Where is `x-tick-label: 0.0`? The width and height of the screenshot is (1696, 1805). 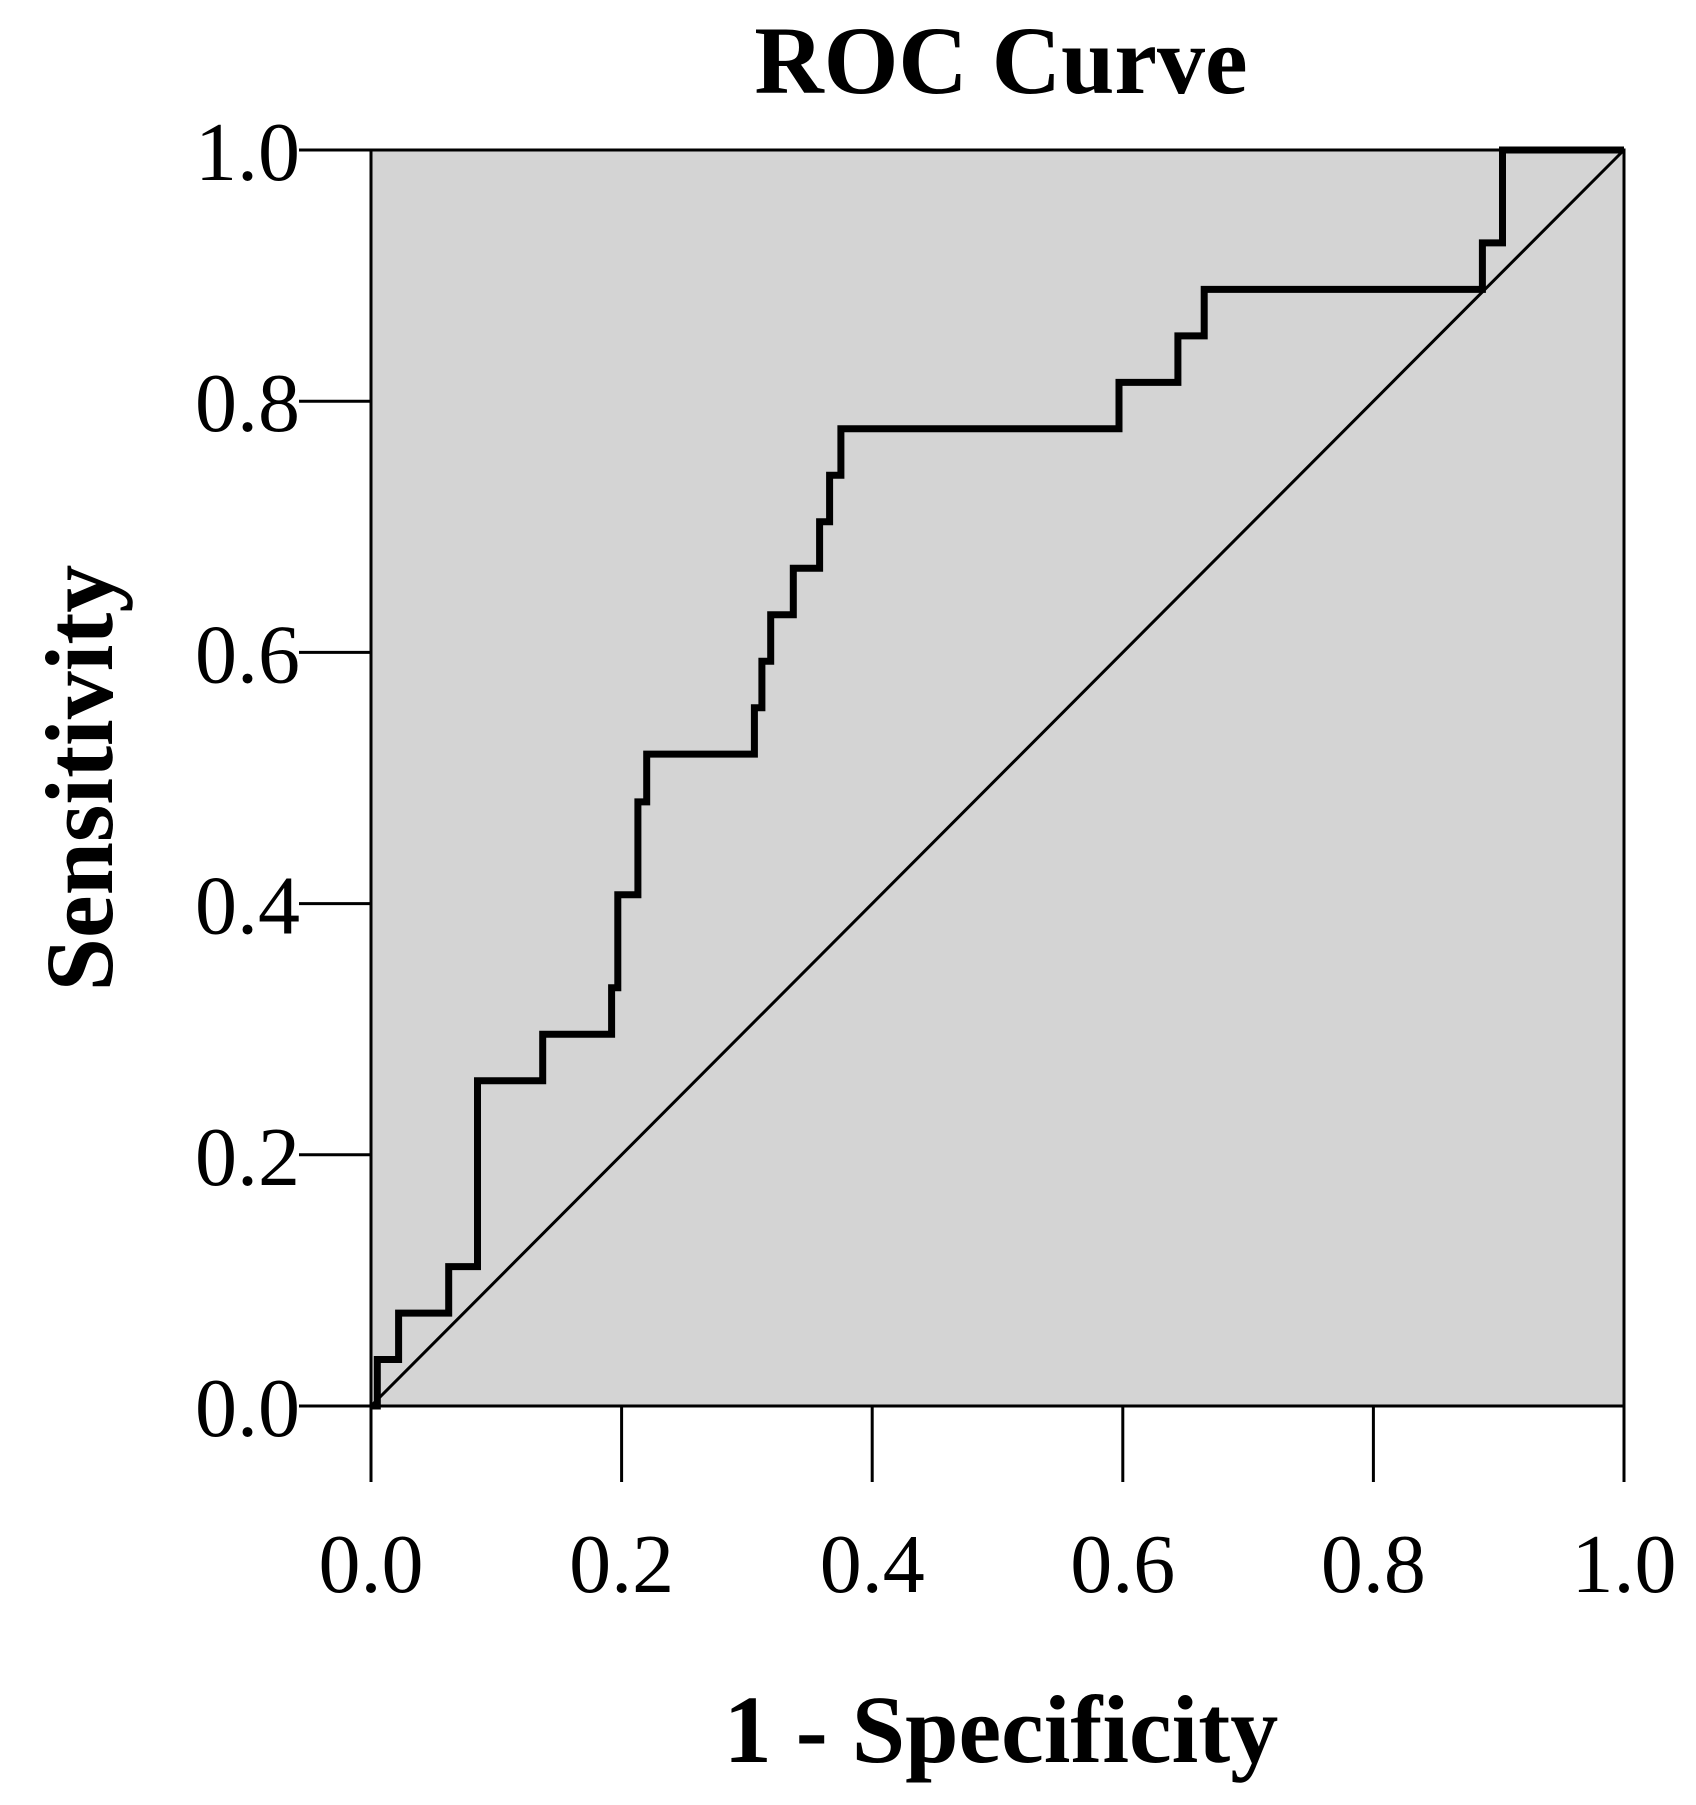 x-tick-label: 0.0 is located at coordinates (371, 1564).